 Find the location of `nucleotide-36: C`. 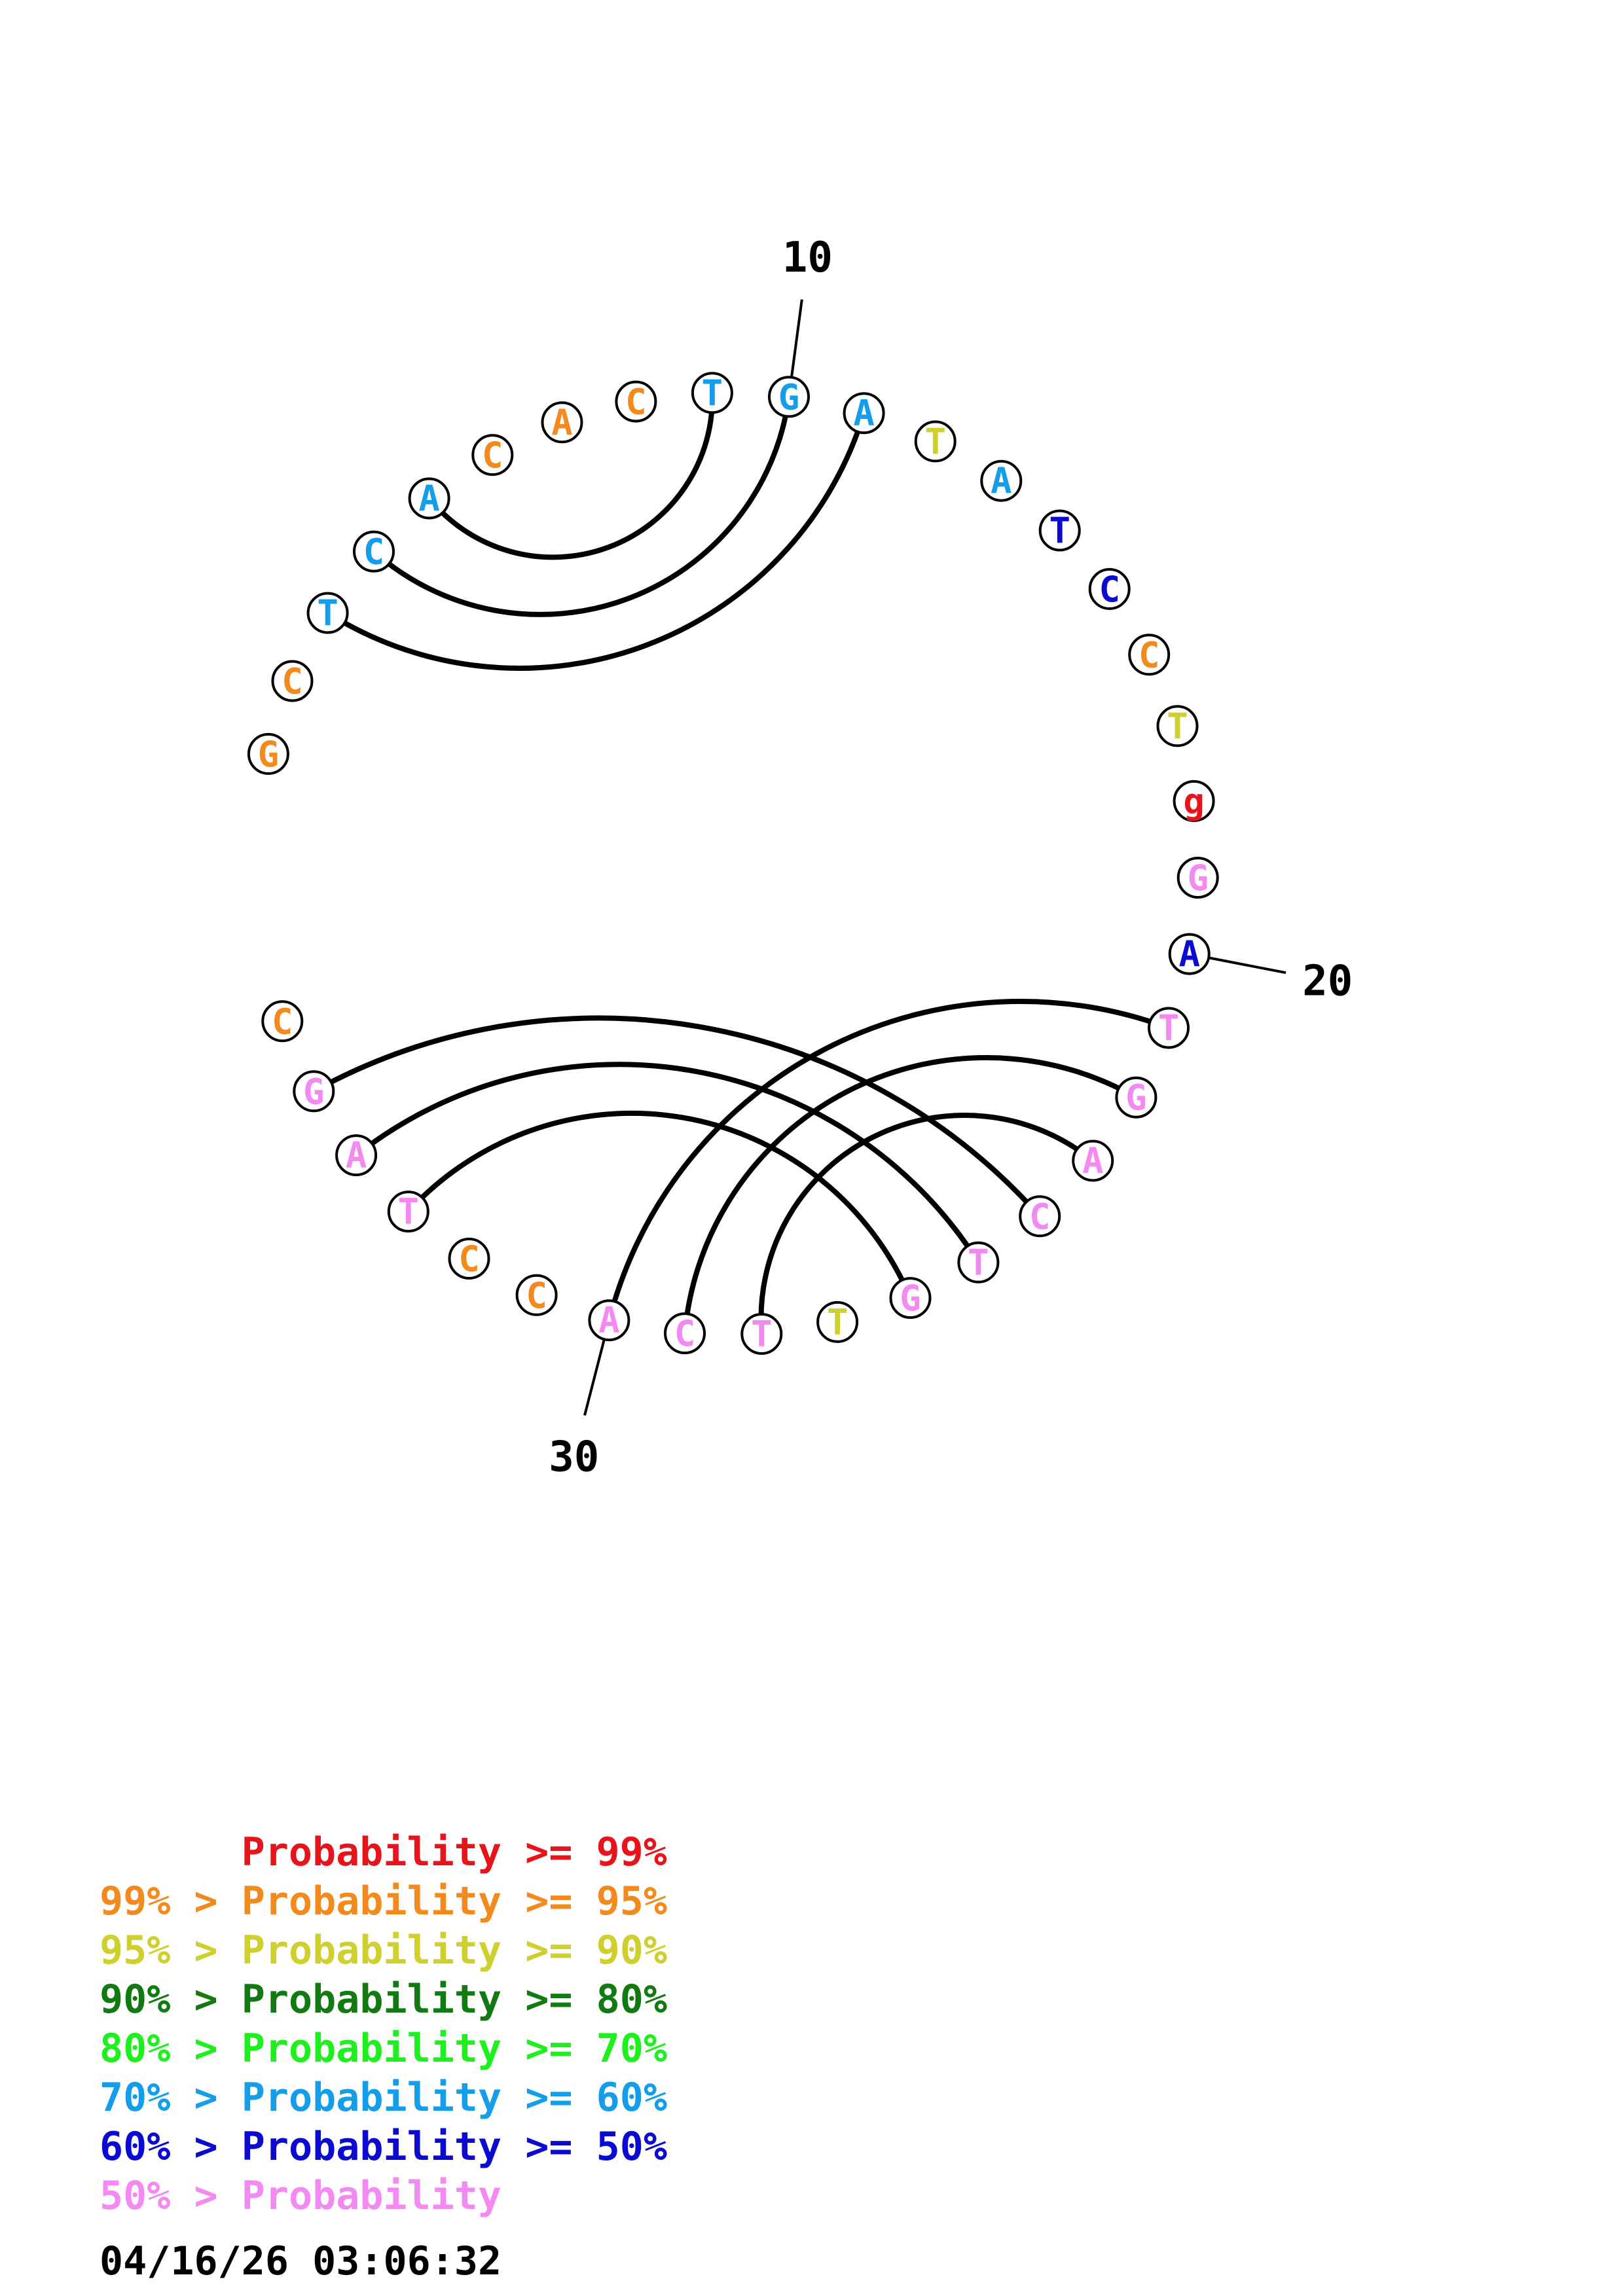

nucleotide-36: C is located at coordinates (282, 1021).